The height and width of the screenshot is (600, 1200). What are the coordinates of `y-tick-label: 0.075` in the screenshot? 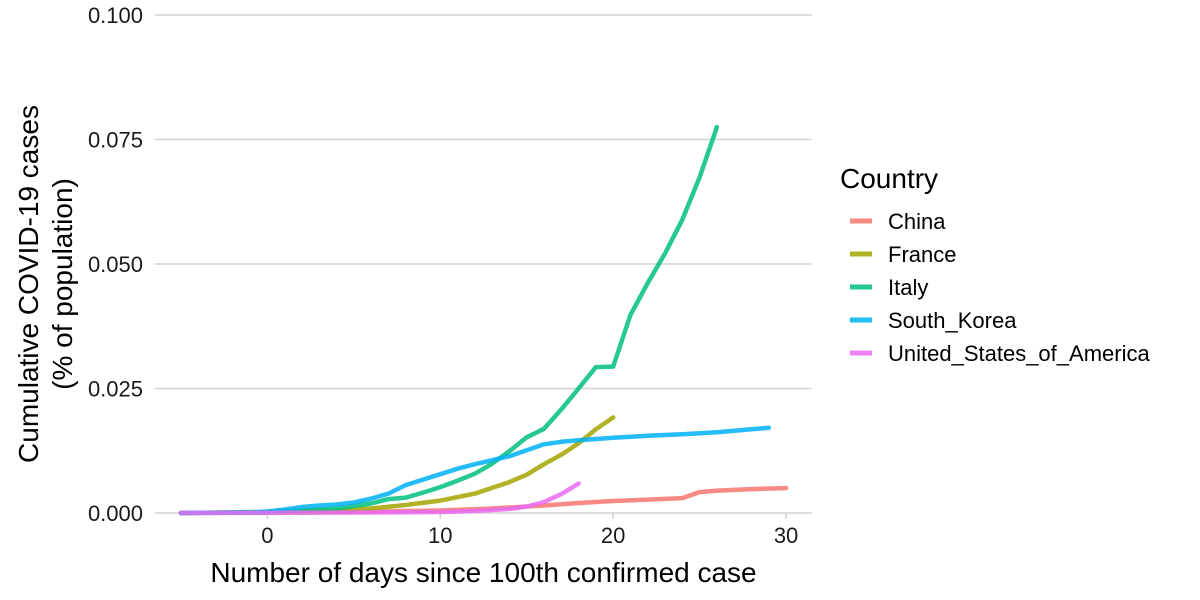 It's located at (115, 140).